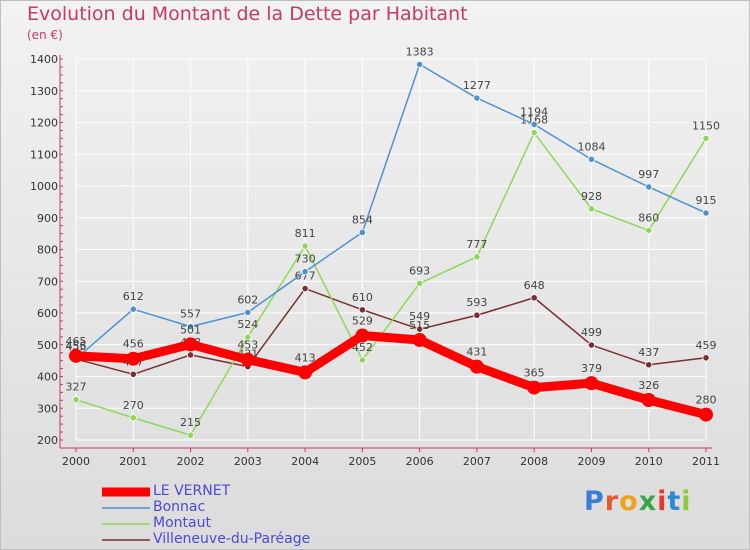 The width and height of the screenshot is (750, 550). Describe the element at coordinates (706, 200) in the screenshot. I see `data-label-bonnac: 915` at that location.